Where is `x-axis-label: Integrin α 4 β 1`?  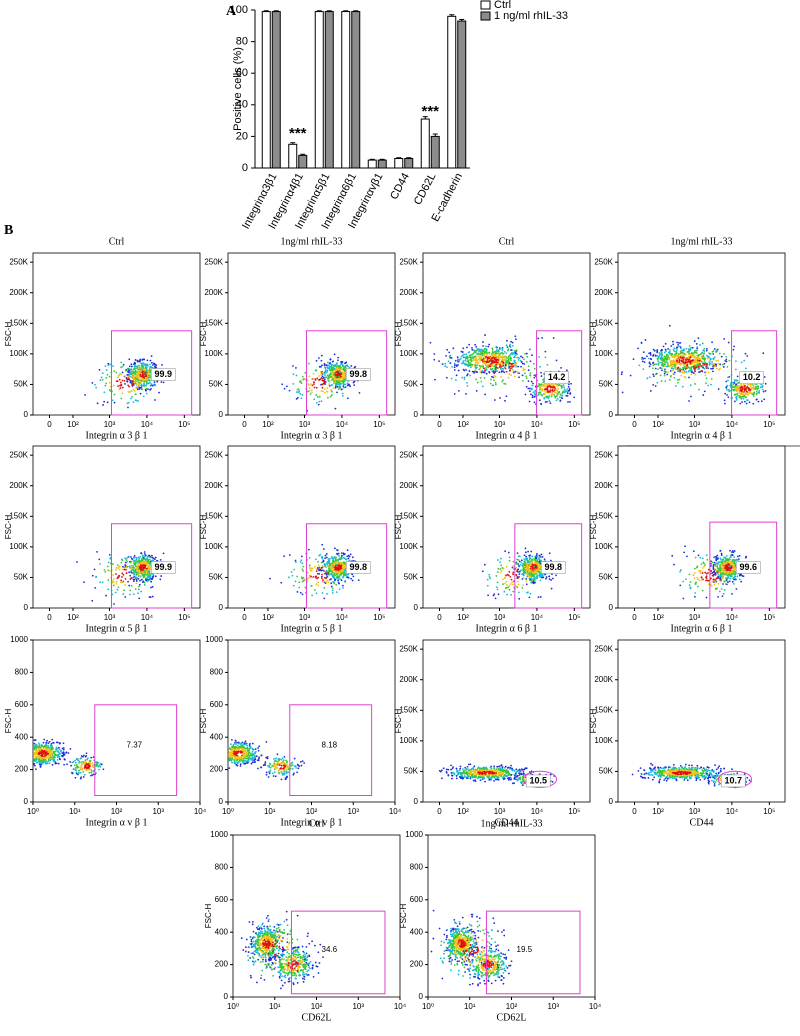 x-axis-label: Integrin α 4 β 1 is located at coordinates (702, 435).